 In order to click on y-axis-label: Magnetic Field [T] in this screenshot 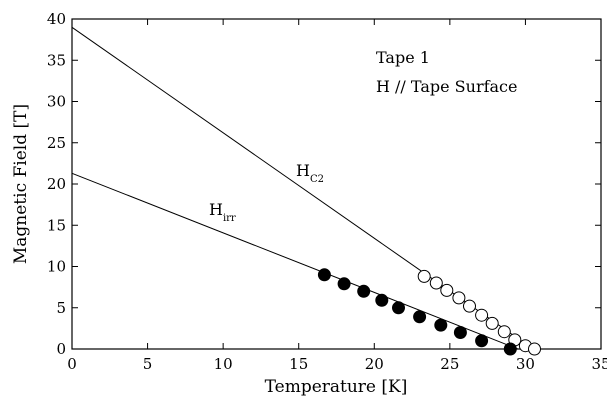, I will do `click(21, 184)`.